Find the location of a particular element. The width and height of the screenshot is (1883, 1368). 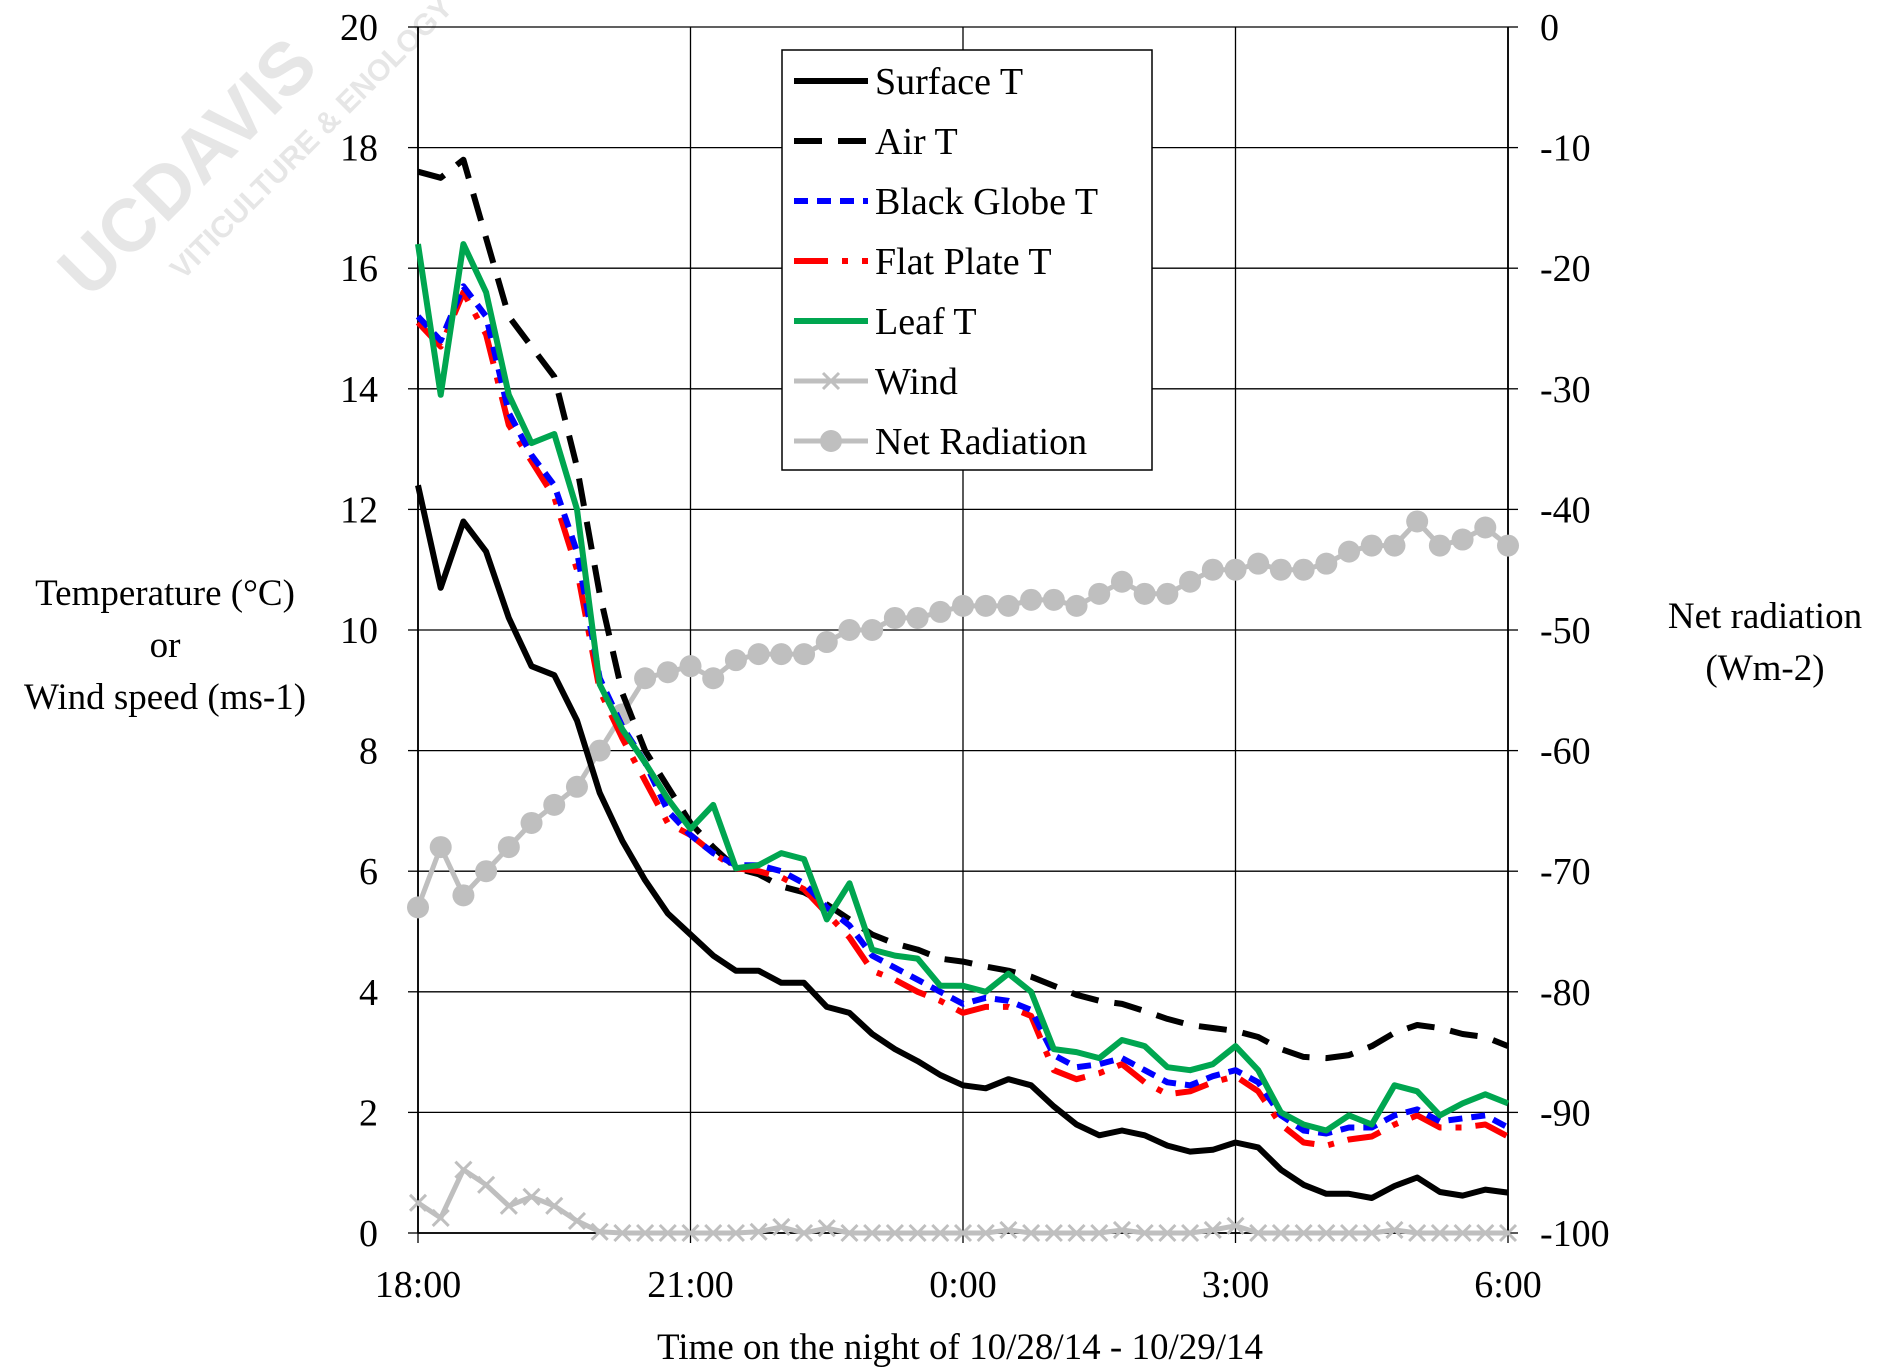

legend-label-net-radiation: Net Radiation is located at coordinates (981, 442).